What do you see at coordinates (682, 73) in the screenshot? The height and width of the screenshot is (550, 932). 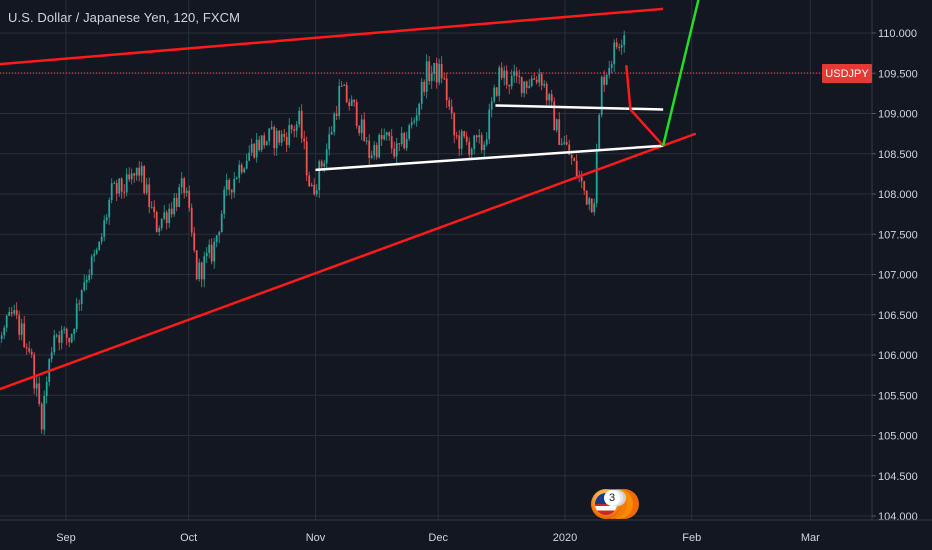 I see `green-projection` at bounding box center [682, 73].